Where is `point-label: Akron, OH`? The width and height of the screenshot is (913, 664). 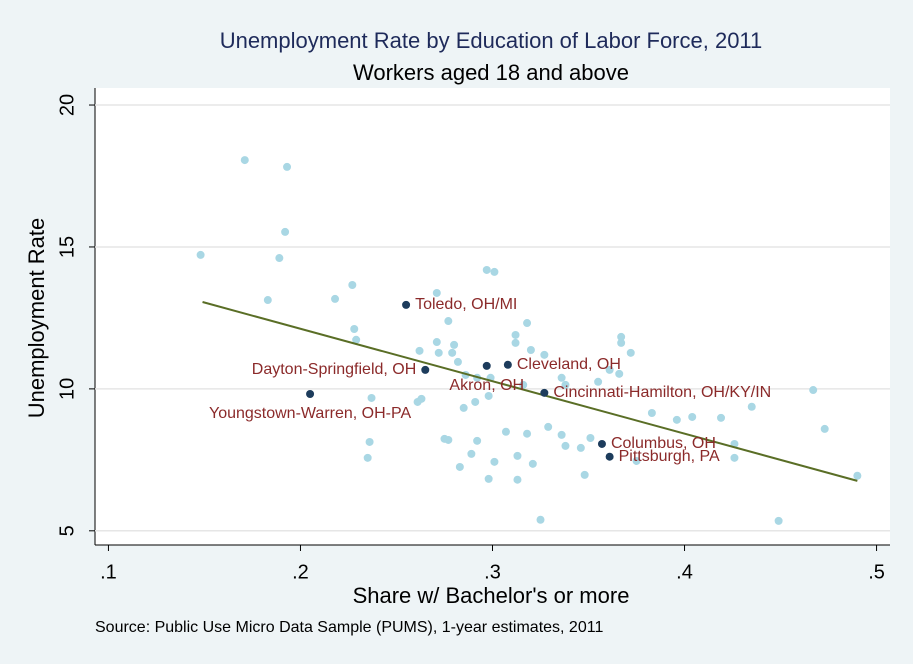
point-label: Akron, OH is located at coordinates (486, 385).